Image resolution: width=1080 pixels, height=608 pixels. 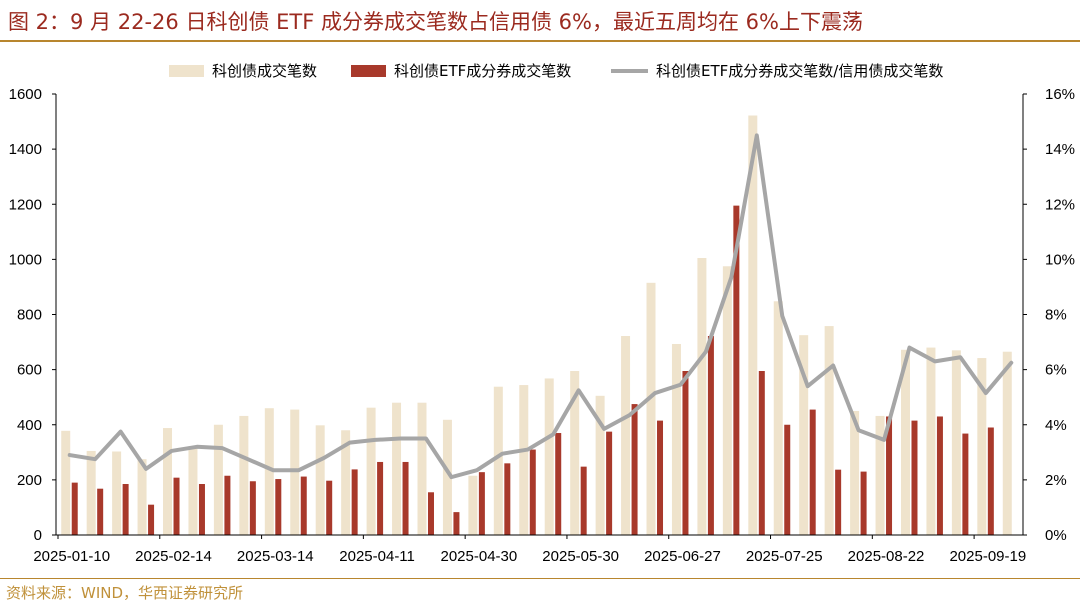 I want to click on legend-swatch-etf, so click(x=368, y=71).